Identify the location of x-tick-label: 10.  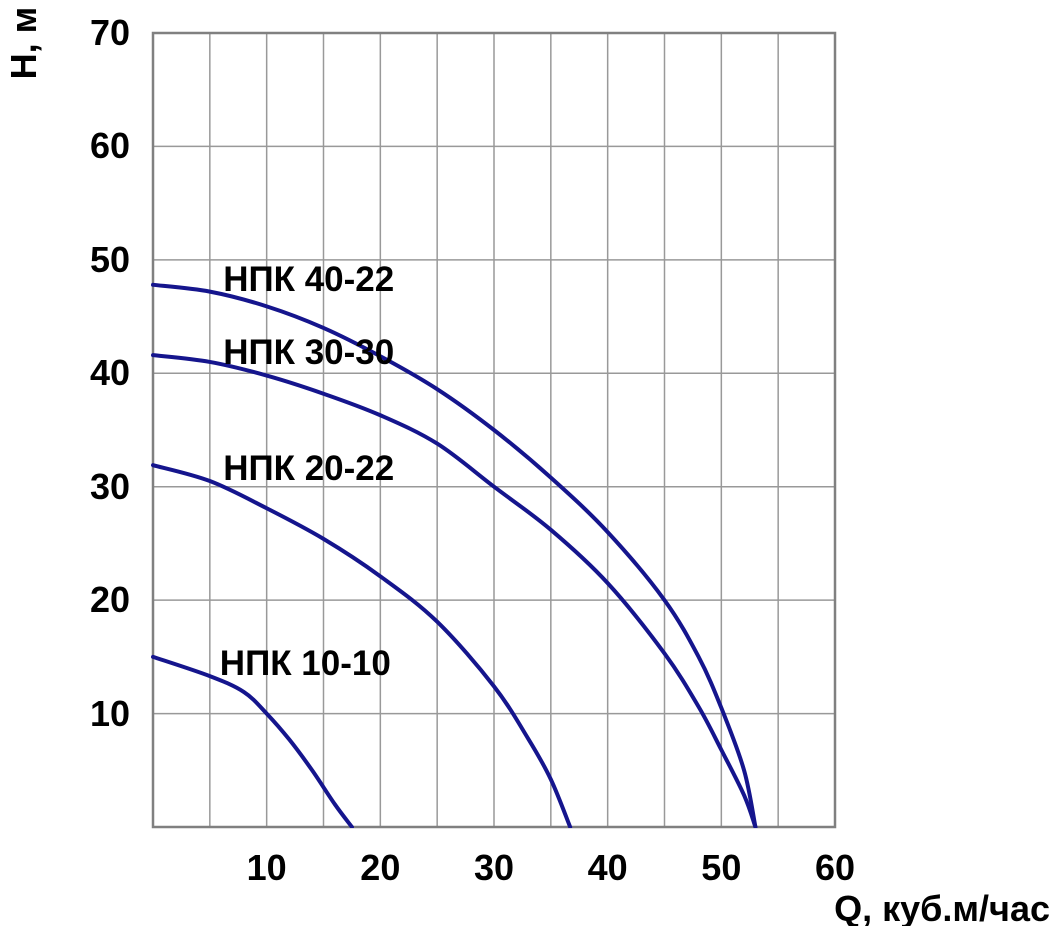
(266, 867).